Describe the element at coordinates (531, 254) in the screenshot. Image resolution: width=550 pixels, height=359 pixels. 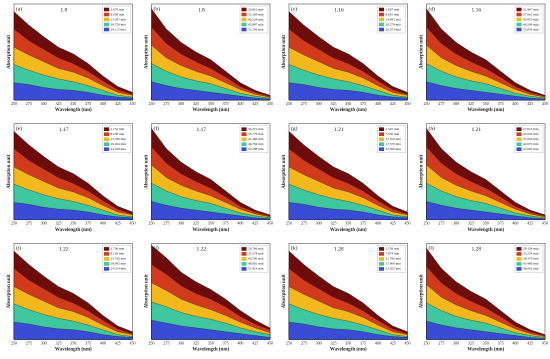
I see `legend-label: 33.254 min` at that location.